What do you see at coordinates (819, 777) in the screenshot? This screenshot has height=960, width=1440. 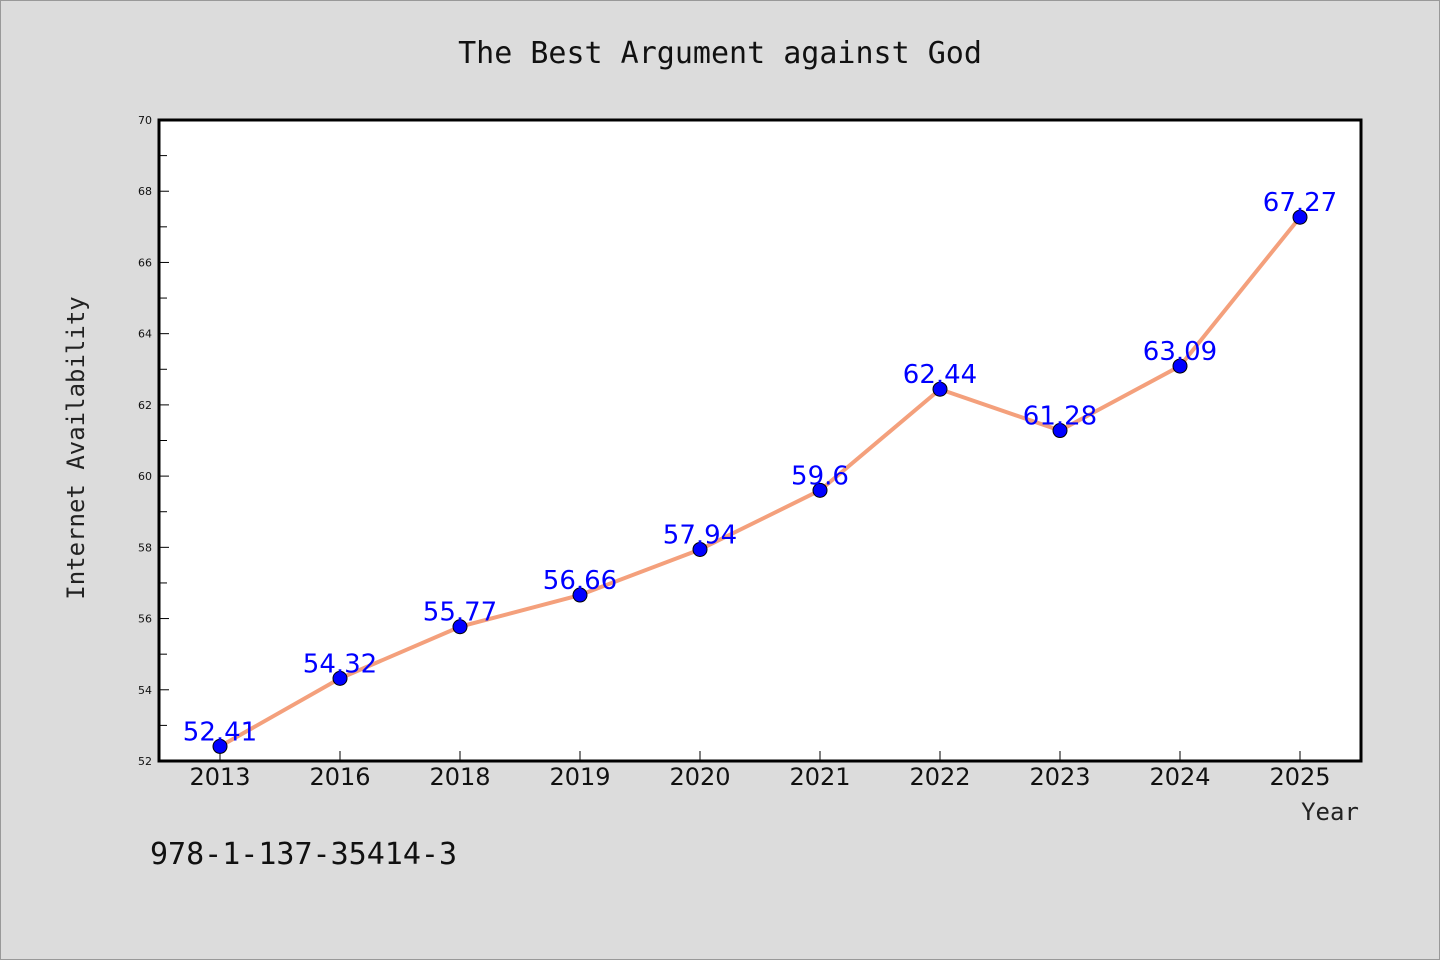 I see `x-tick-label: 2021` at bounding box center [819, 777].